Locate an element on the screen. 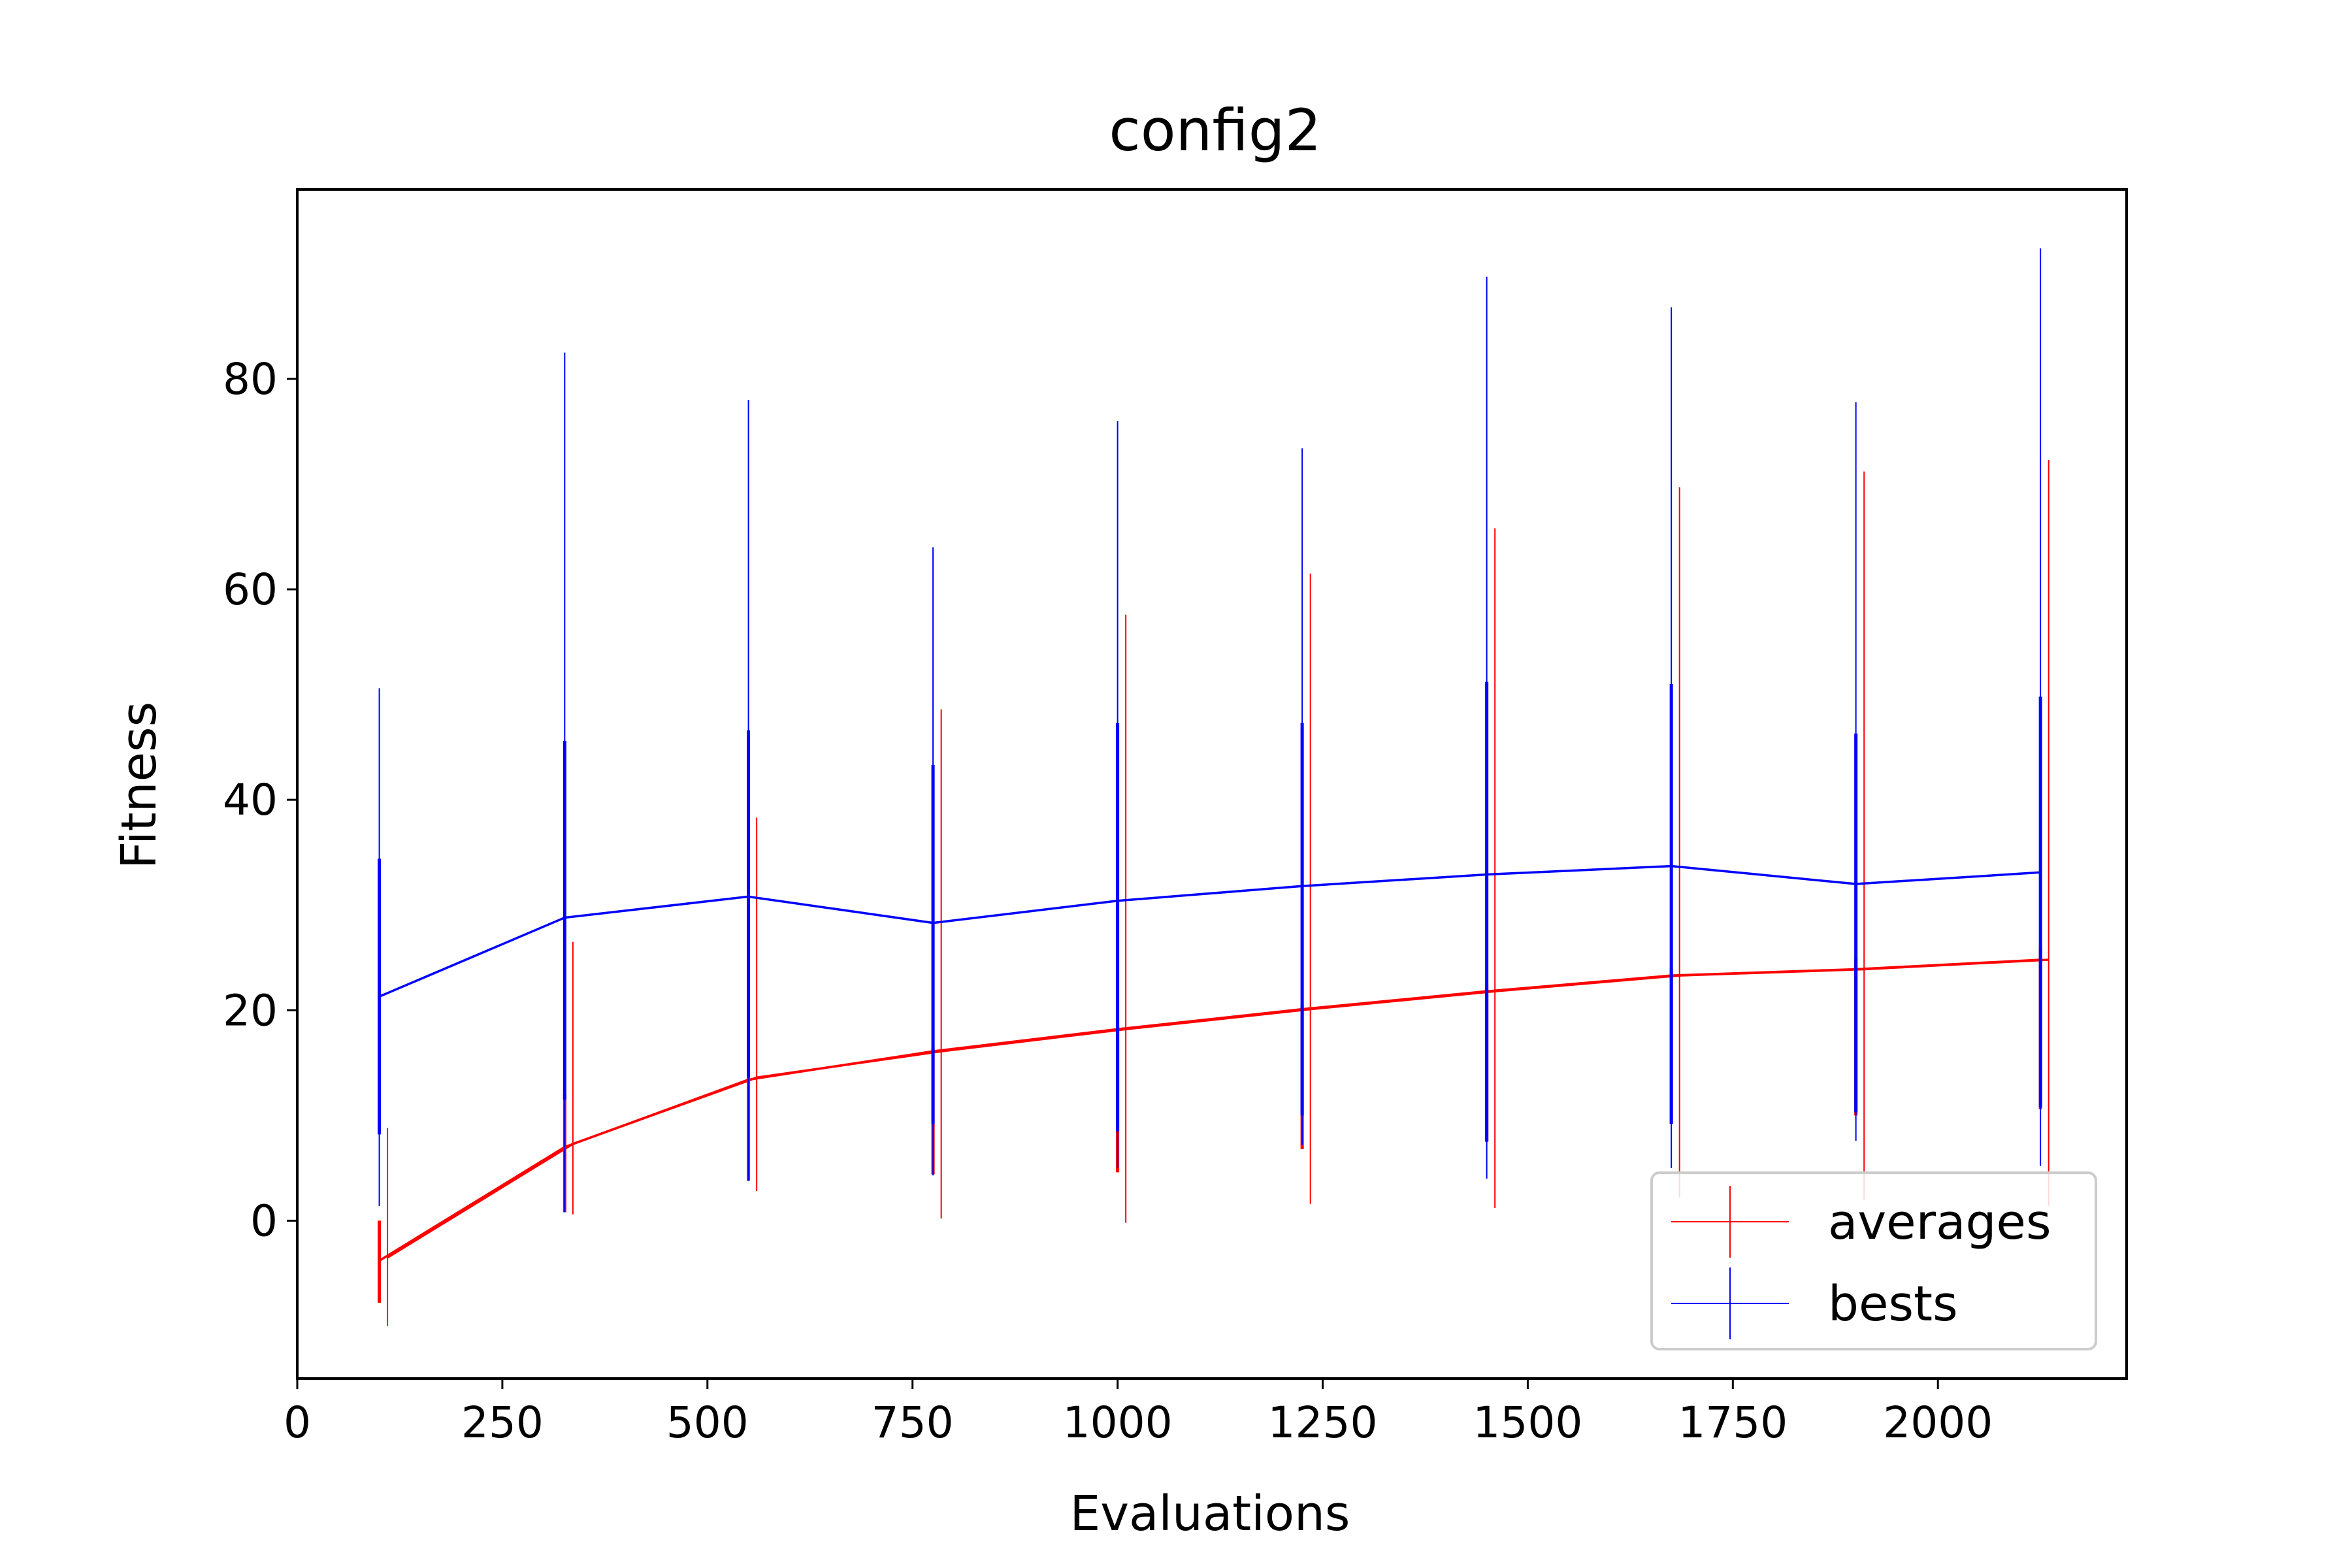 The image size is (2352, 1568). x-tick-label: 750 is located at coordinates (913, 1422).